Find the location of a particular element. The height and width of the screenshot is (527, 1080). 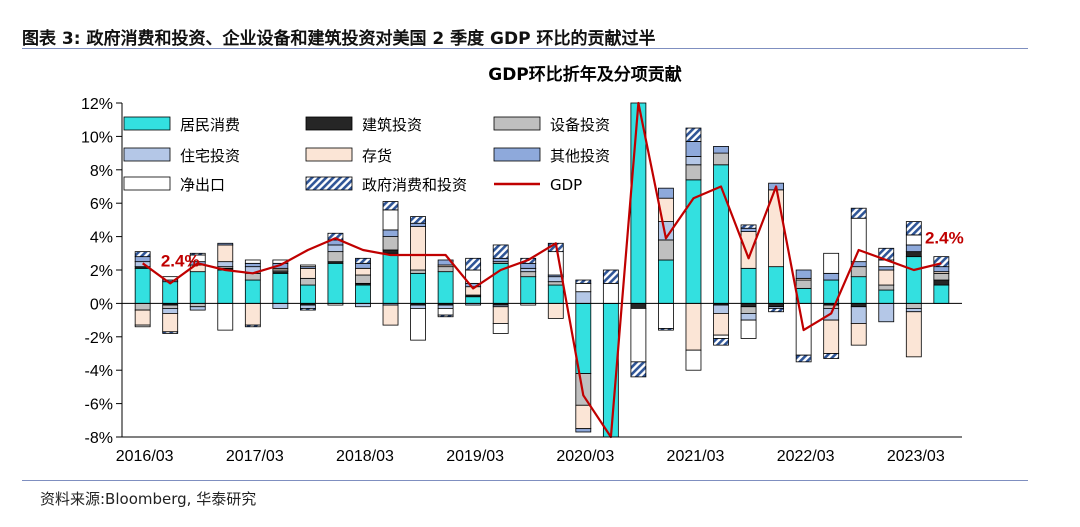

legend-label: 居民消费 is located at coordinates (210, 125).